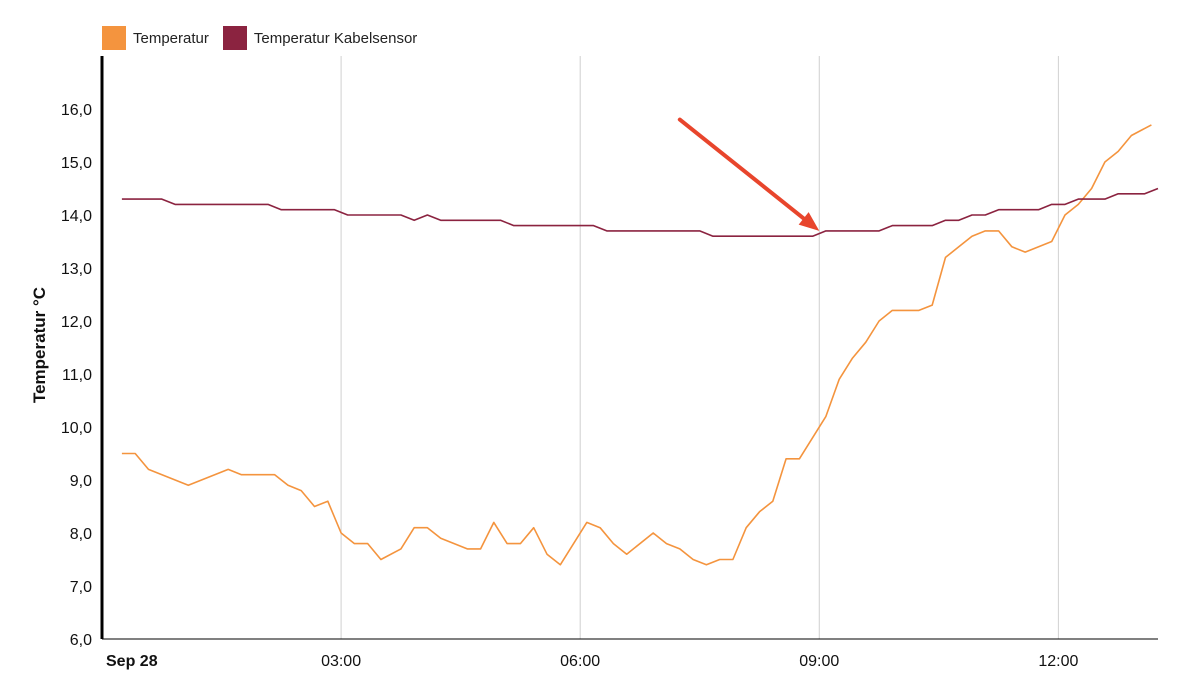 This screenshot has height=678, width=1201. Describe the element at coordinates (132, 661) in the screenshot. I see `x-tick-label: Sep 28` at that location.